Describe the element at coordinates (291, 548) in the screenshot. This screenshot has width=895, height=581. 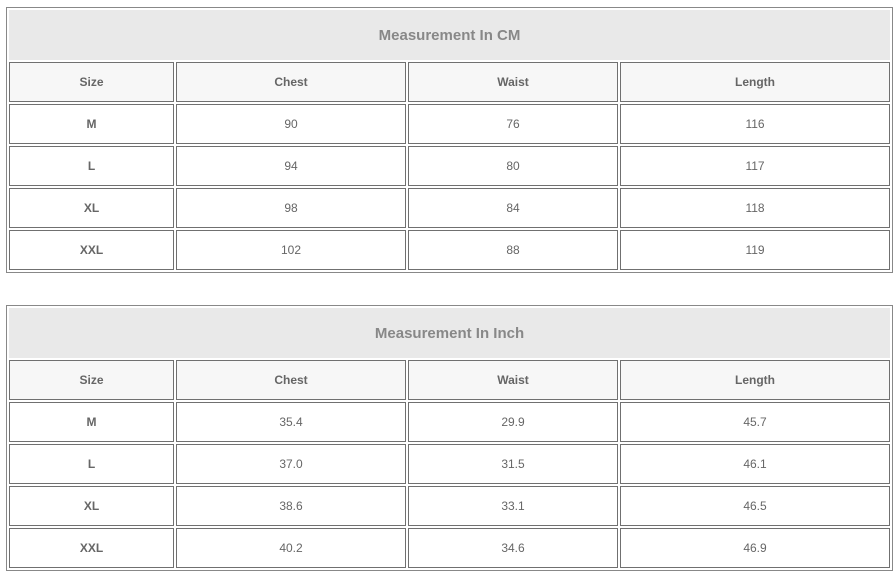
I see `value-cell: 40.2` at that location.